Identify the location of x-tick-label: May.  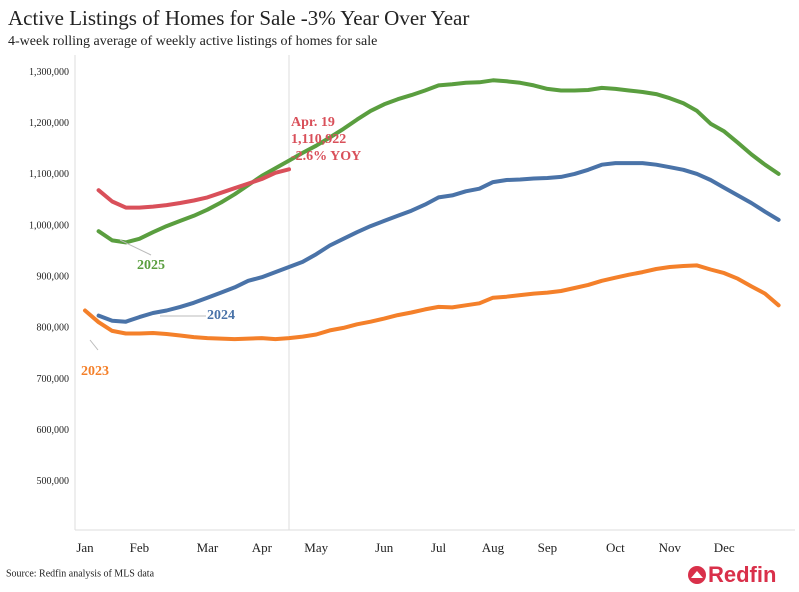
(316, 547).